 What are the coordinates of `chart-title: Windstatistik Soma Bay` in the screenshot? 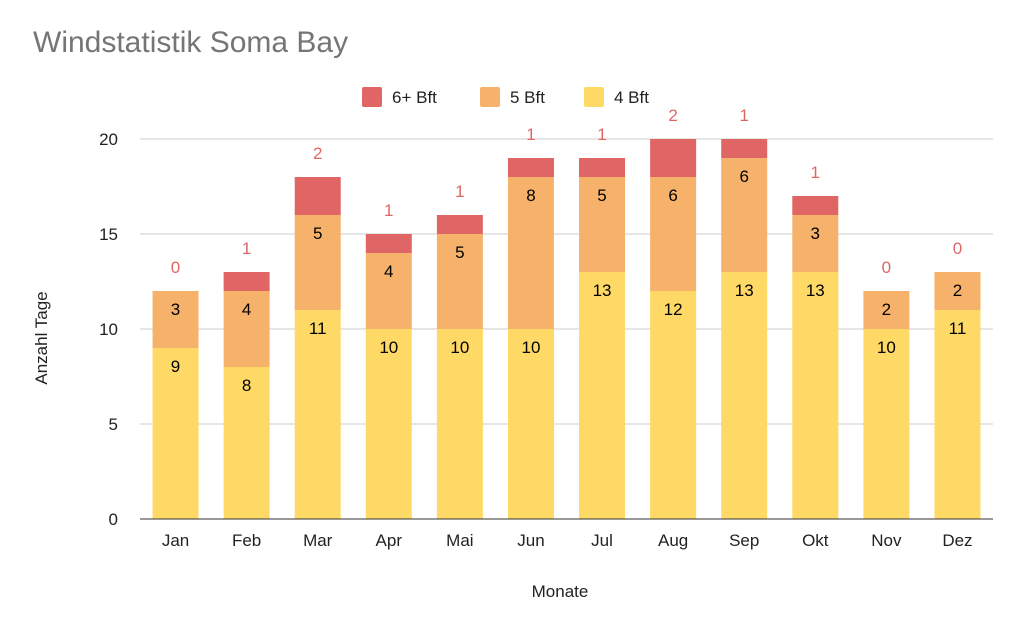 It's located at (191, 42).